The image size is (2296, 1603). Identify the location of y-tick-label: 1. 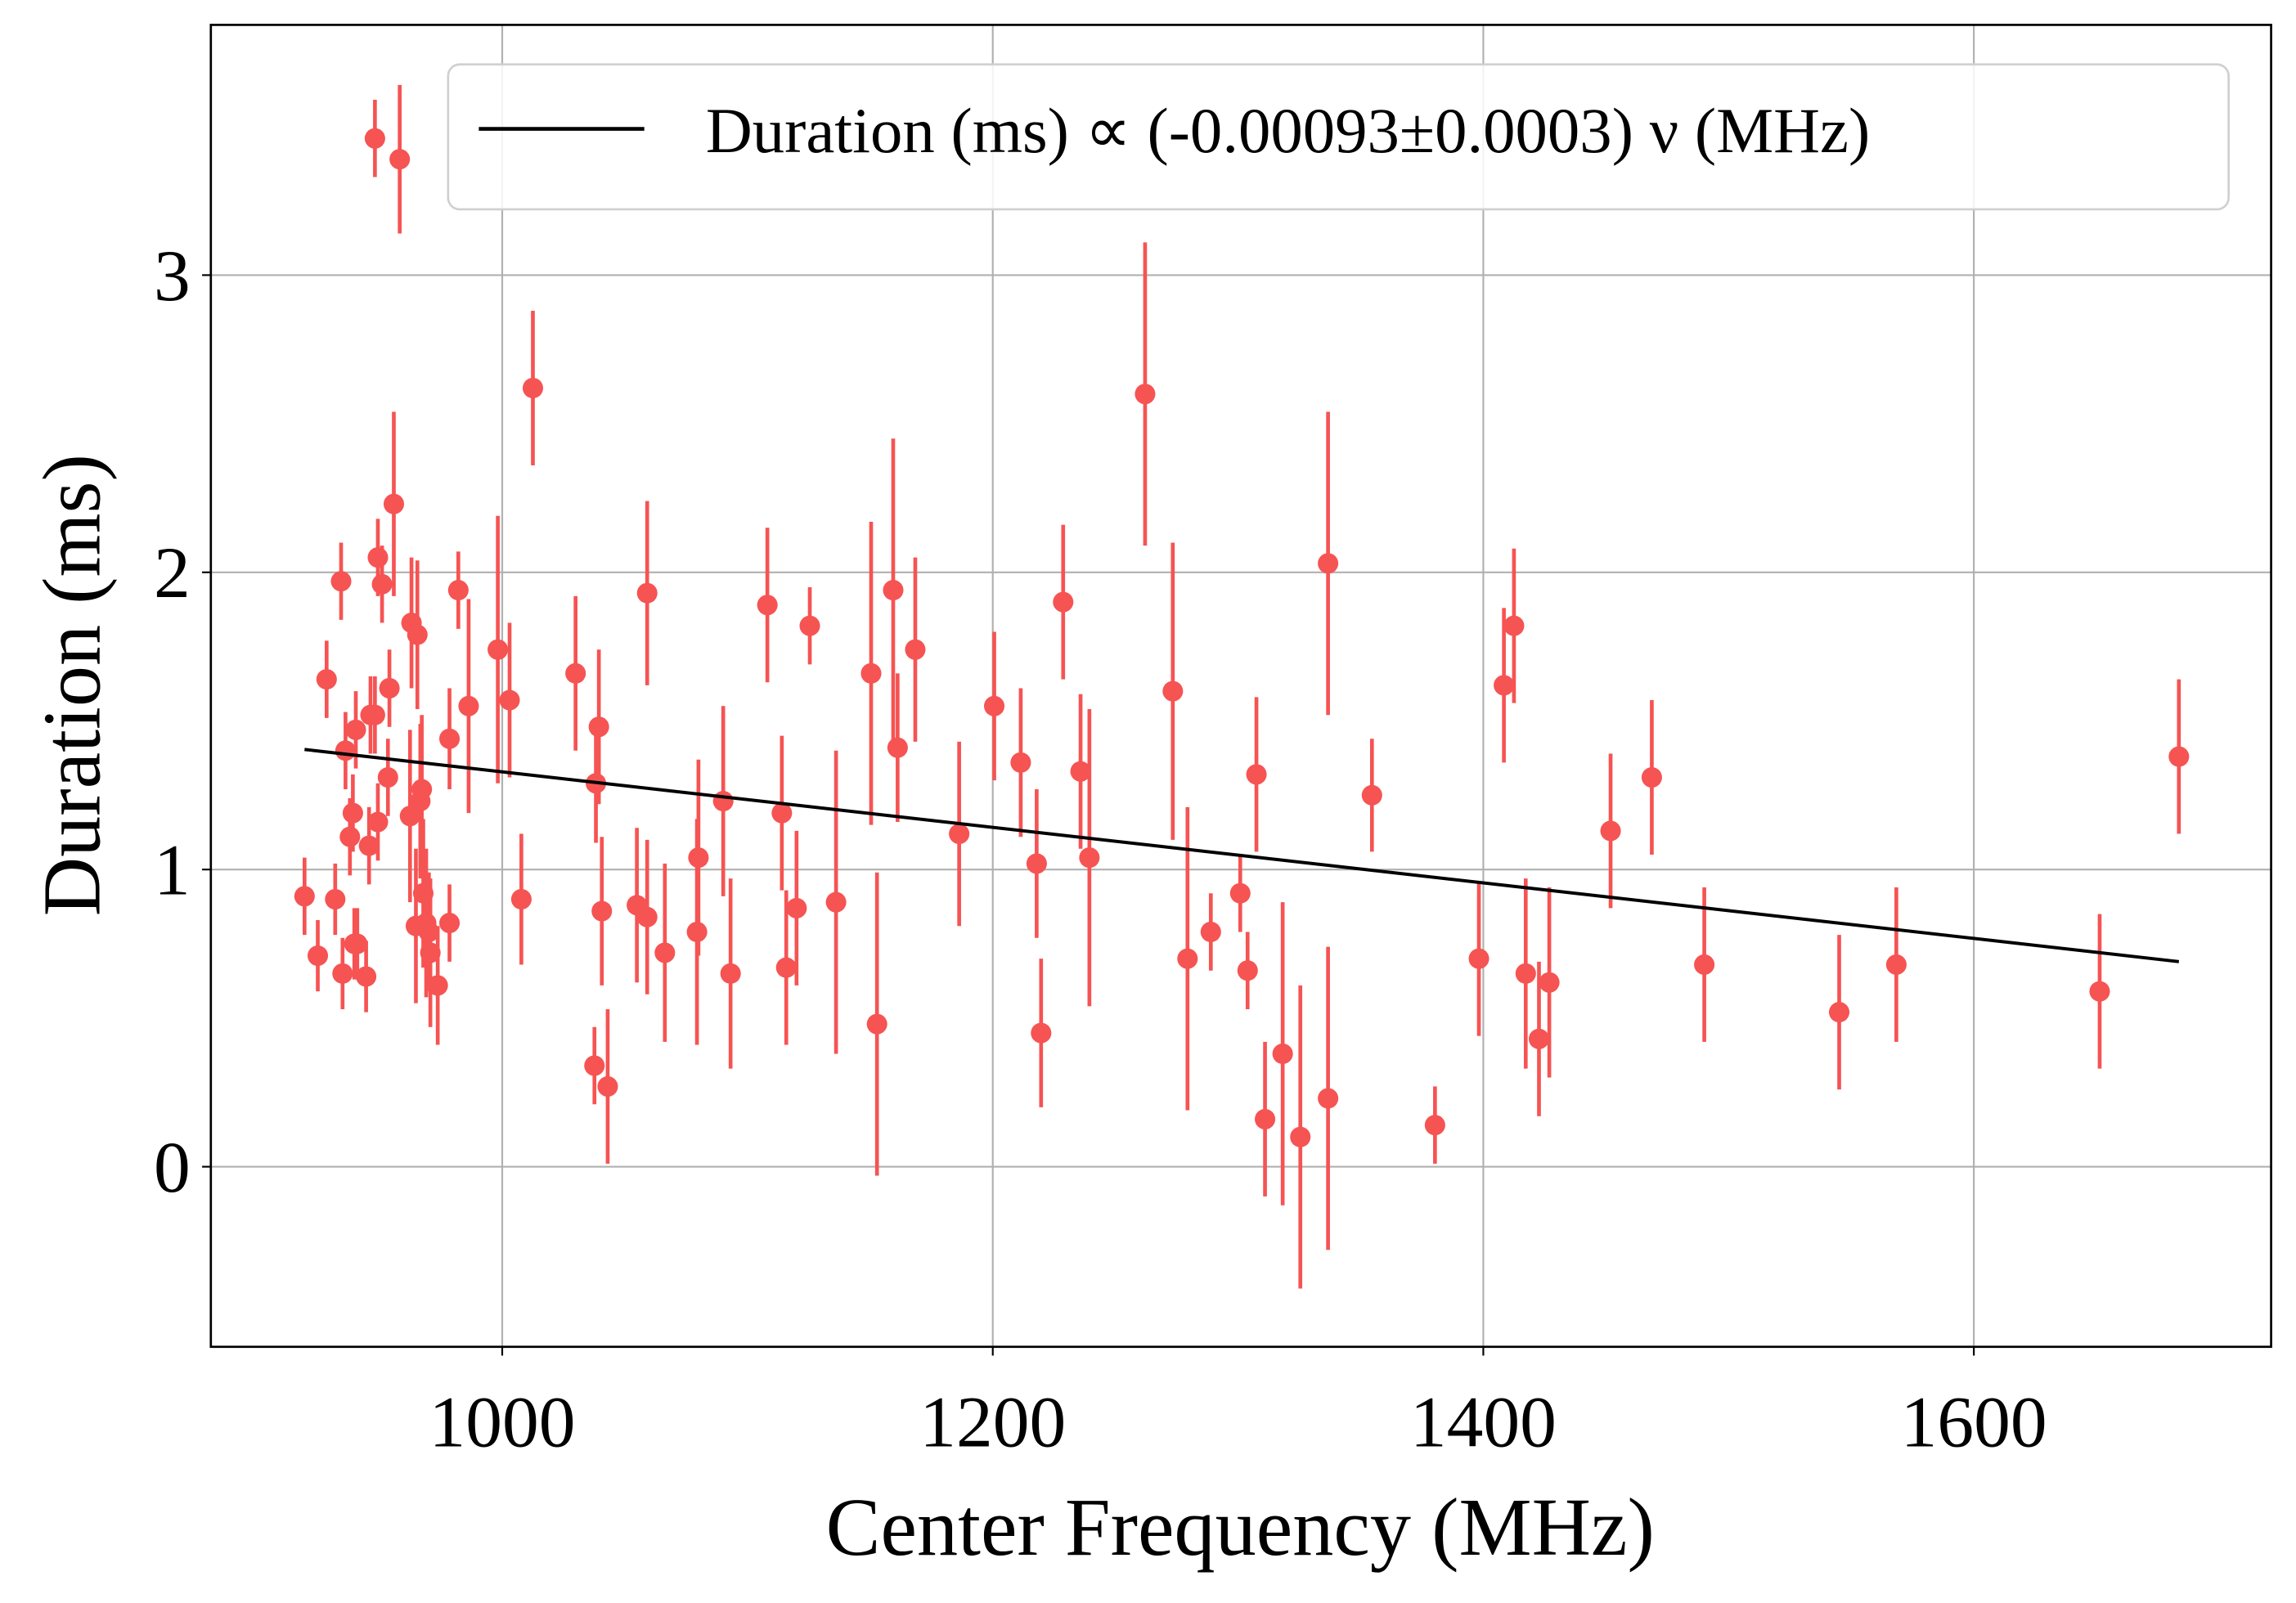
(172, 870).